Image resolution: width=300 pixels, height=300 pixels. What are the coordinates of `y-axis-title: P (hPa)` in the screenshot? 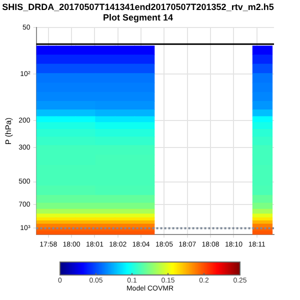 It's located at (9, 131).